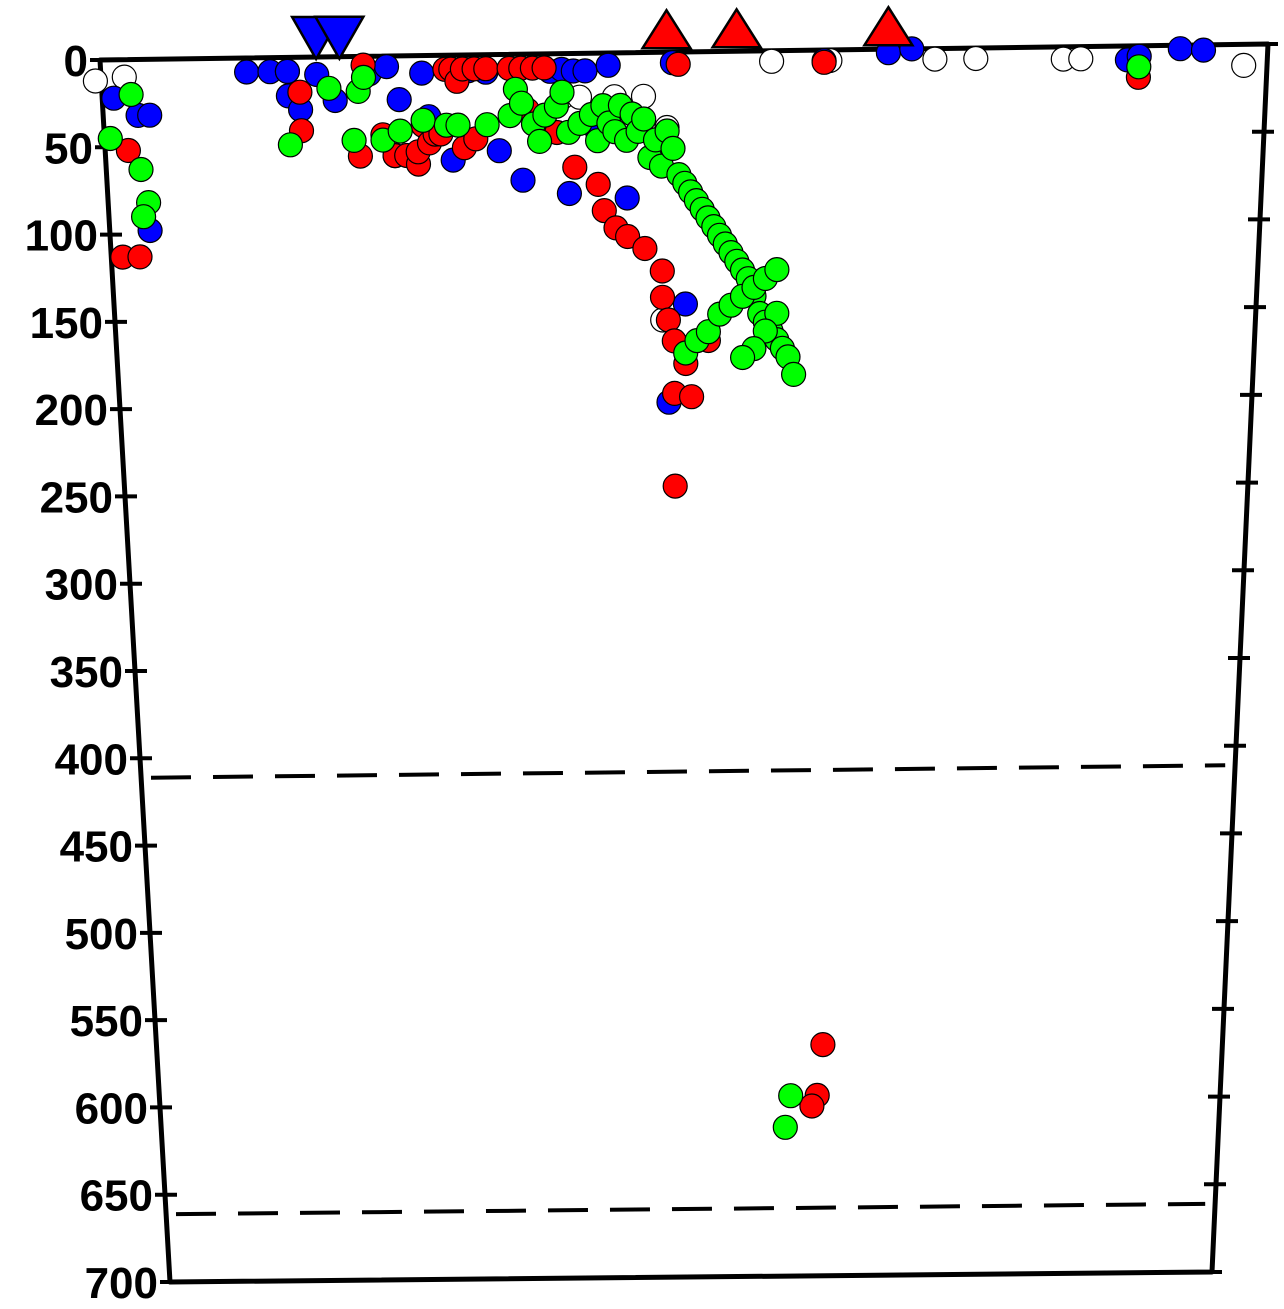  What do you see at coordinates (106, 1021) in the screenshot?
I see `y-tick-label: 550` at bounding box center [106, 1021].